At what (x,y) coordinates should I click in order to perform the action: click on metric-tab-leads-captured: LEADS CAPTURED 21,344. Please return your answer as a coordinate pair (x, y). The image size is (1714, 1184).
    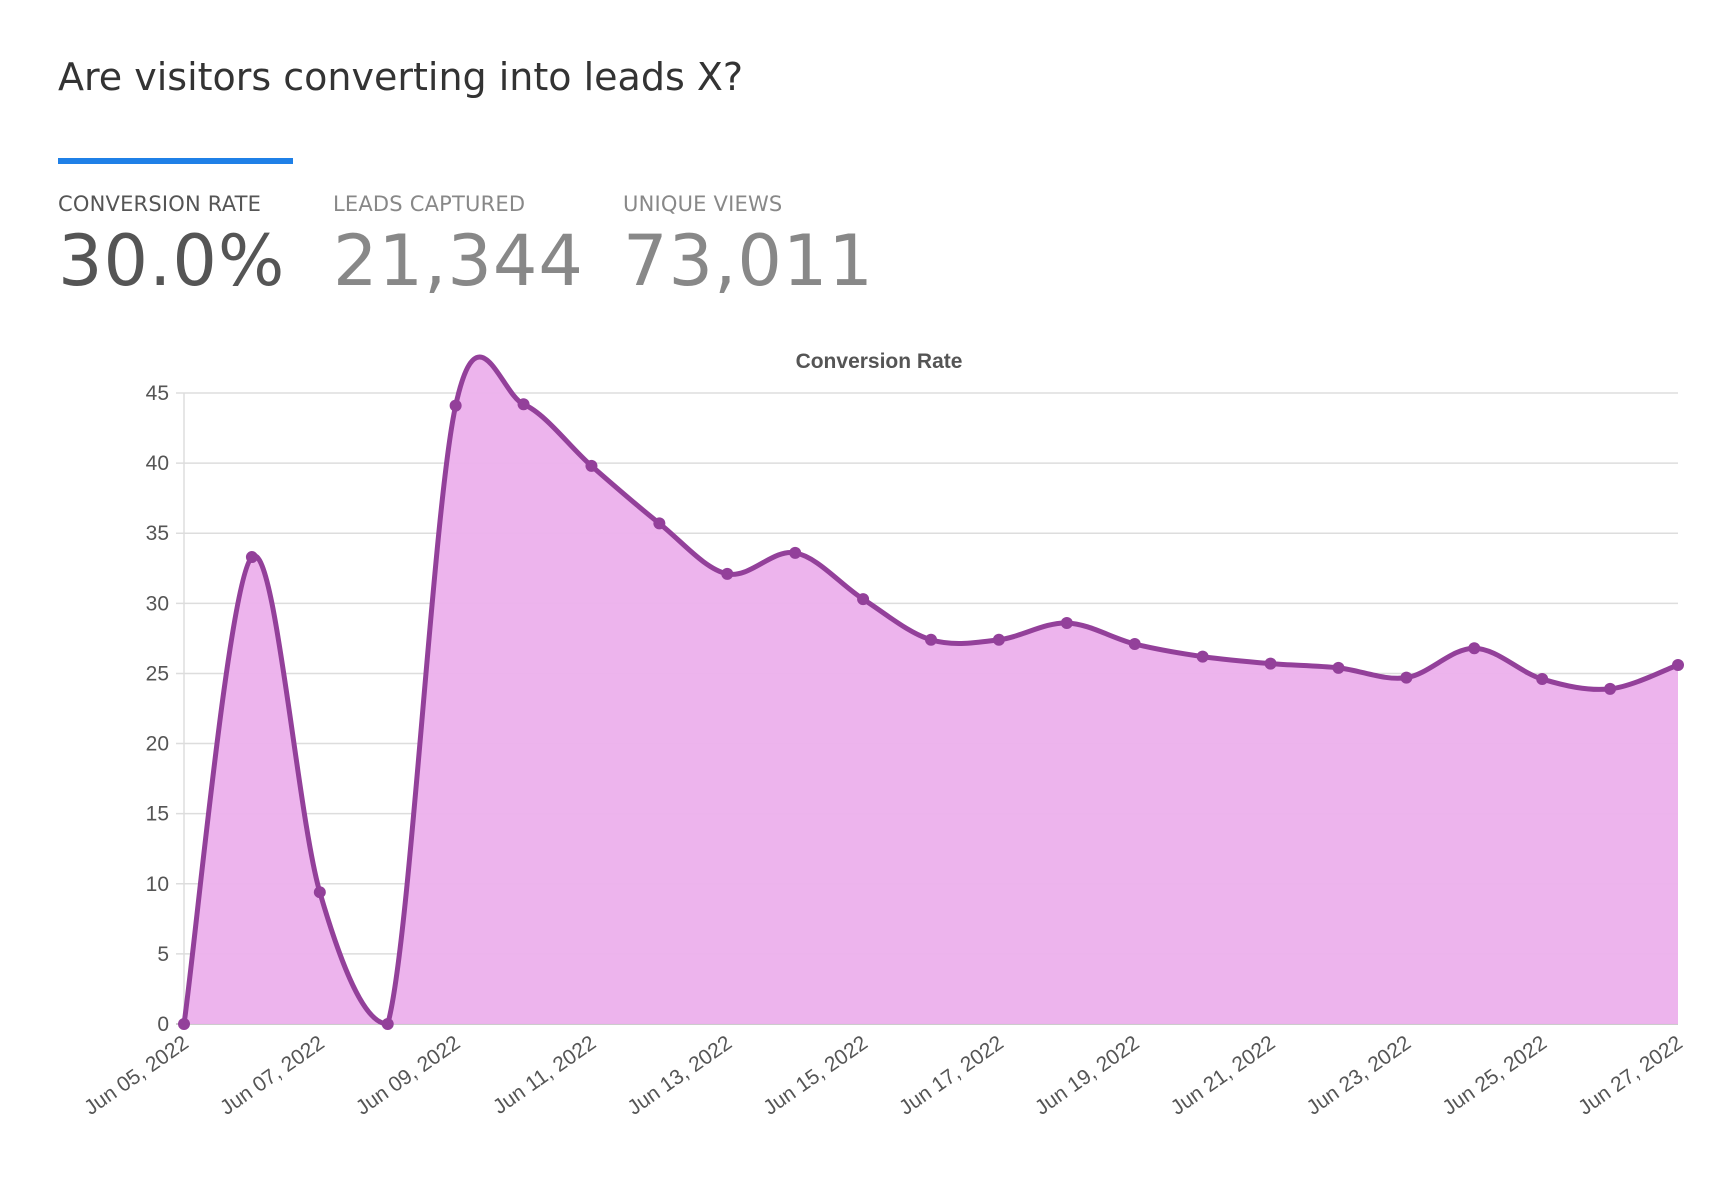
    Looking at the image, I should click on (458, 244).